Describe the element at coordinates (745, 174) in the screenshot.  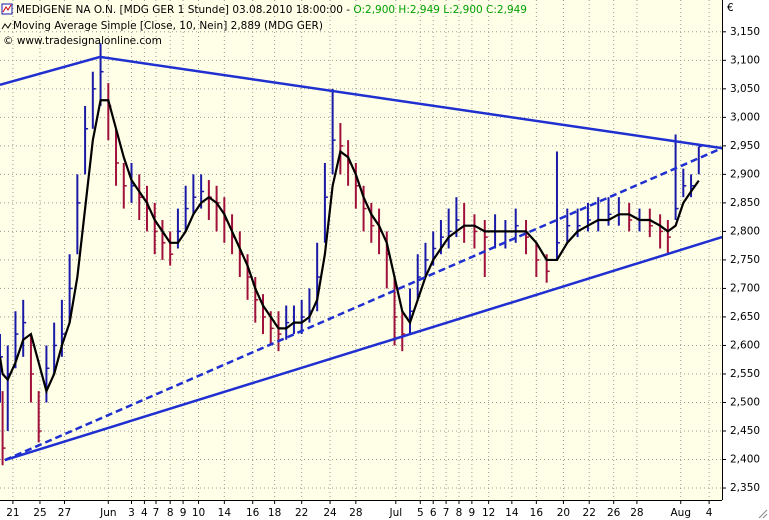
I see `y-tick-label: 2,900` at that location.